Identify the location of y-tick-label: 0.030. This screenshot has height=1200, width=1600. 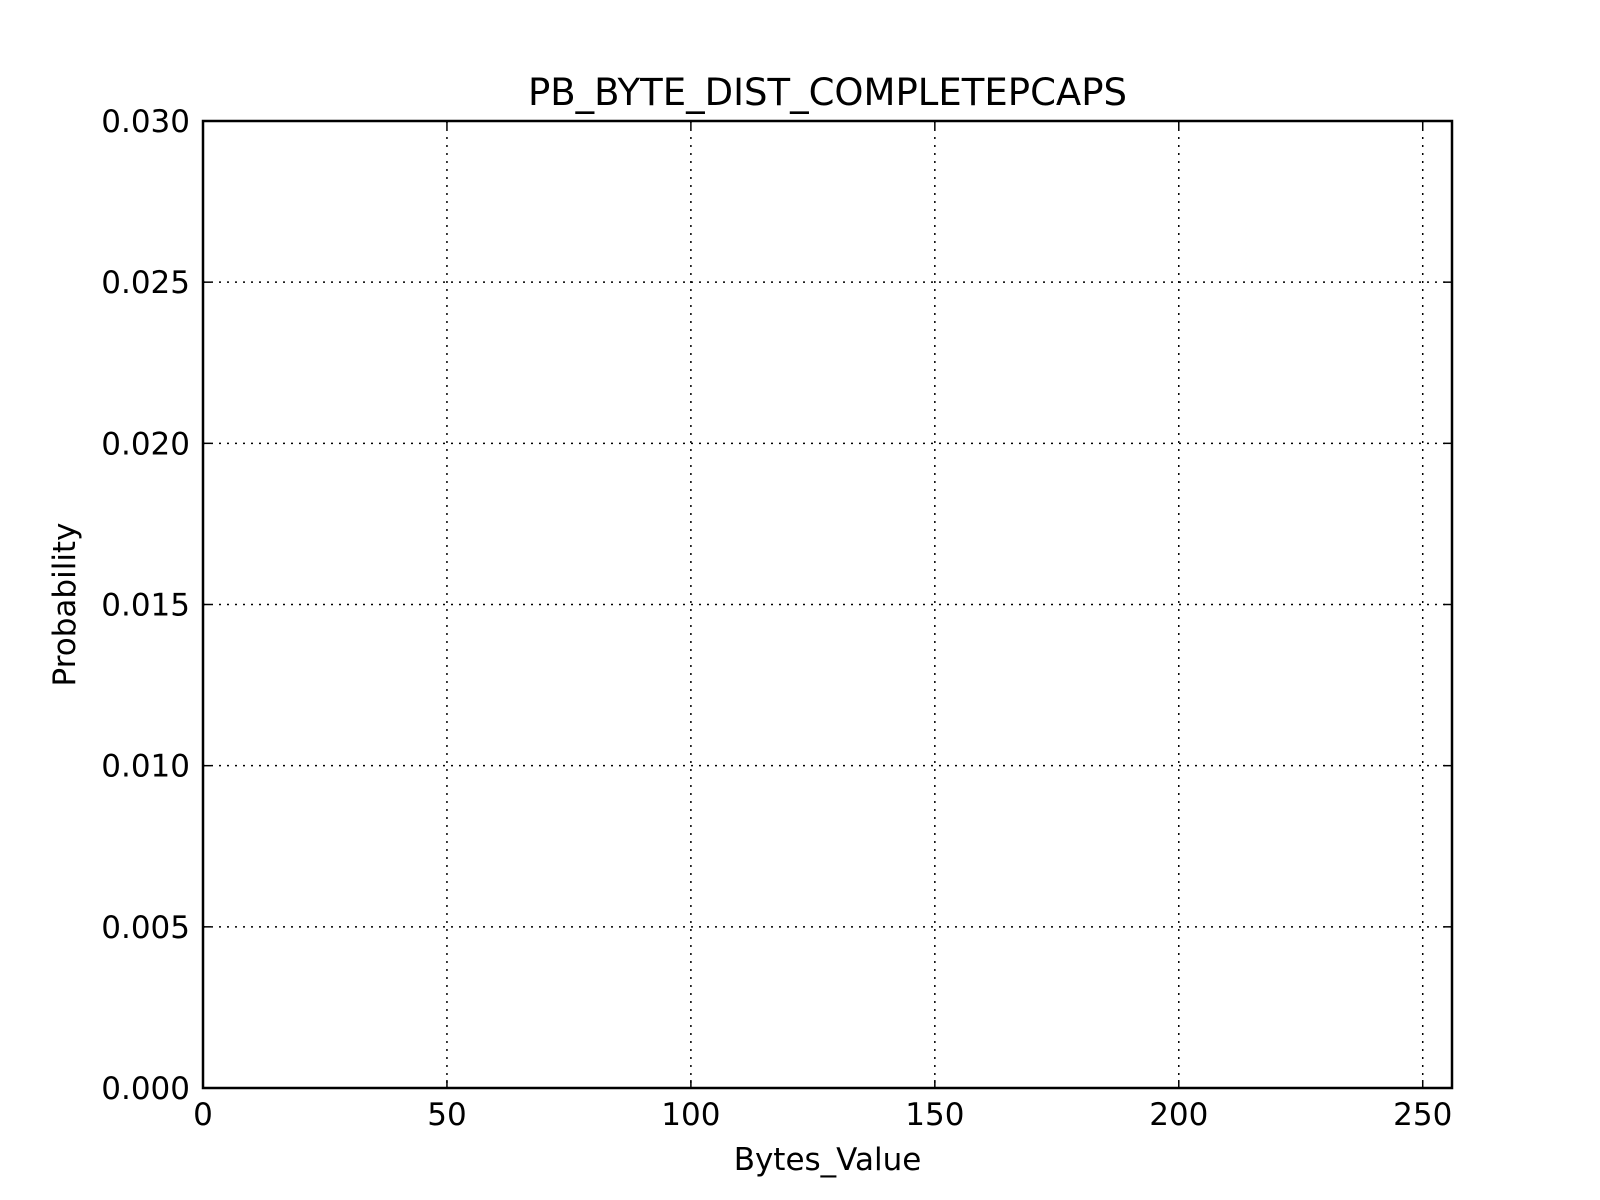
(145, 122).